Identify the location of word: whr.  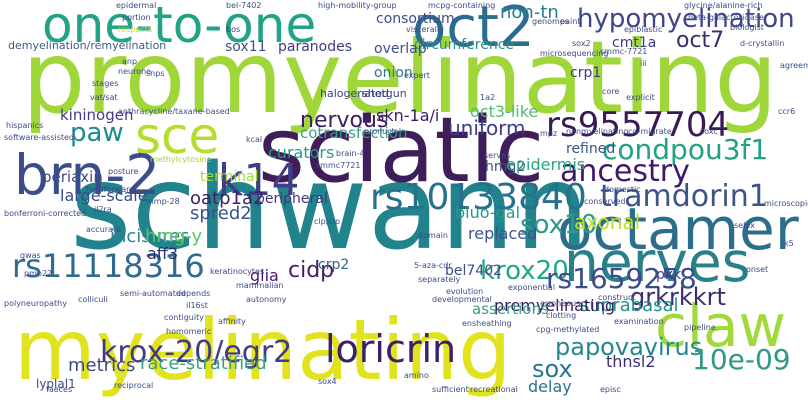
(139, 156).